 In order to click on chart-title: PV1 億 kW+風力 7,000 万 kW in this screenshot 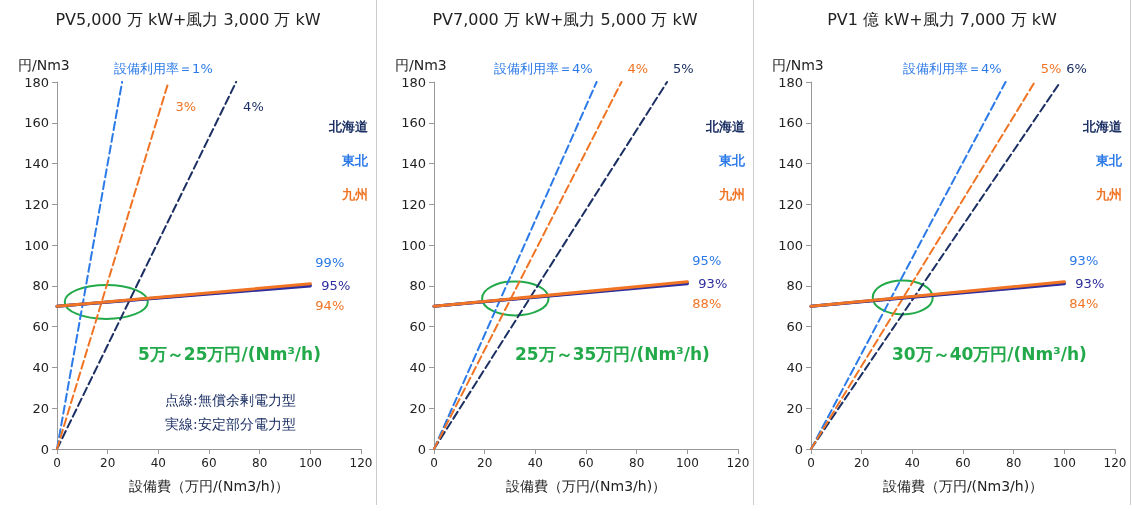, I will do `click(942, 19)`.